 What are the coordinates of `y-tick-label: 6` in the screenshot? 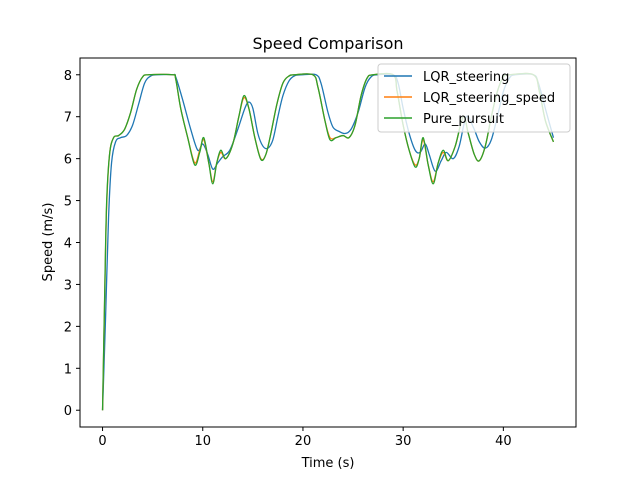 It's located at (68, 160).